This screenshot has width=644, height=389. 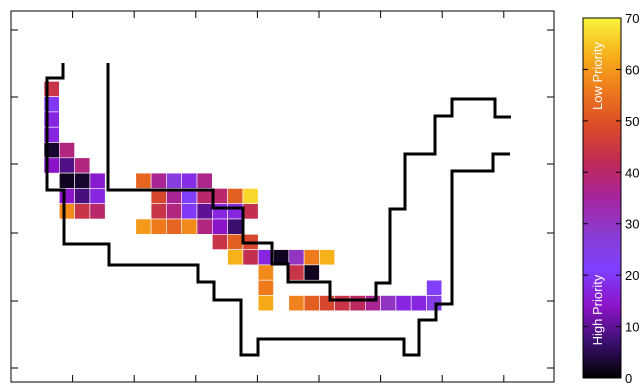 I want to click on colorbar-tick-label: 10, so click(x=632, y=327).